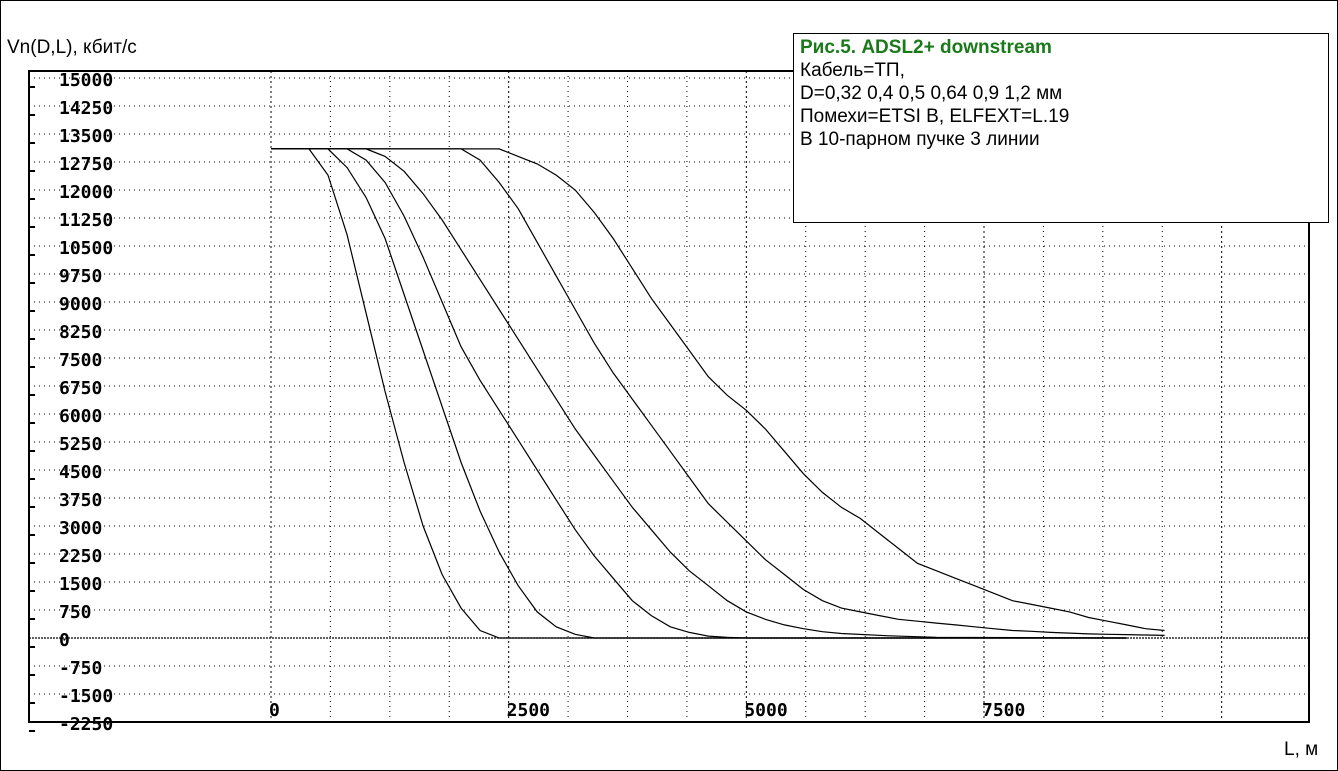 The width and height of the screenshot is (1338, 771). I want to click on y-axis-label: Vn(D,L), кбит/с, so click(72, 47).